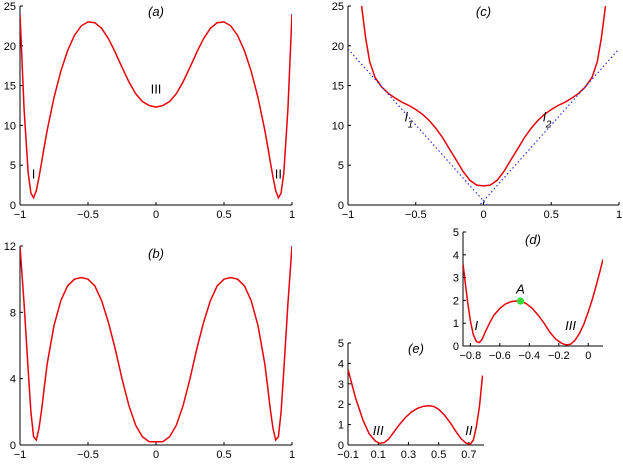  Describe the element at coordinates (520, 301) in the screenshot. I see `panel-d-point-marker` at that location.